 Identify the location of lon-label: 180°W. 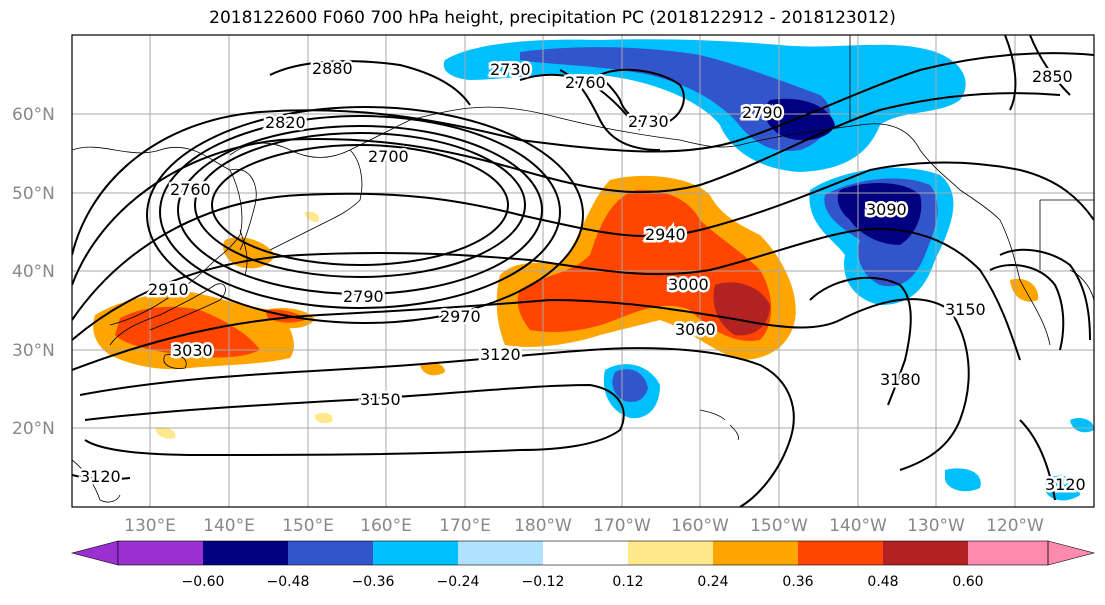
(543, 526).